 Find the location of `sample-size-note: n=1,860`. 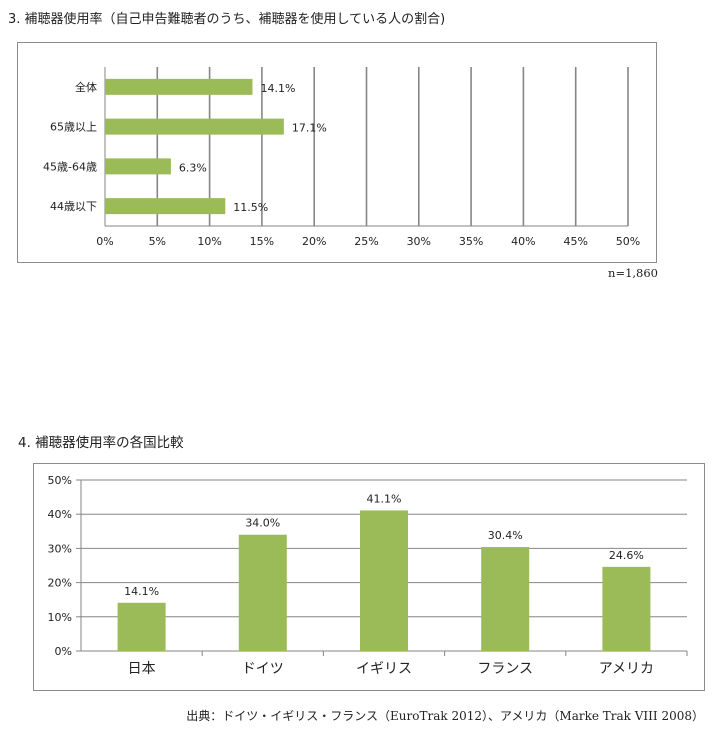

sample-size-note: n=1,860 is located at coordinates (633, 273).